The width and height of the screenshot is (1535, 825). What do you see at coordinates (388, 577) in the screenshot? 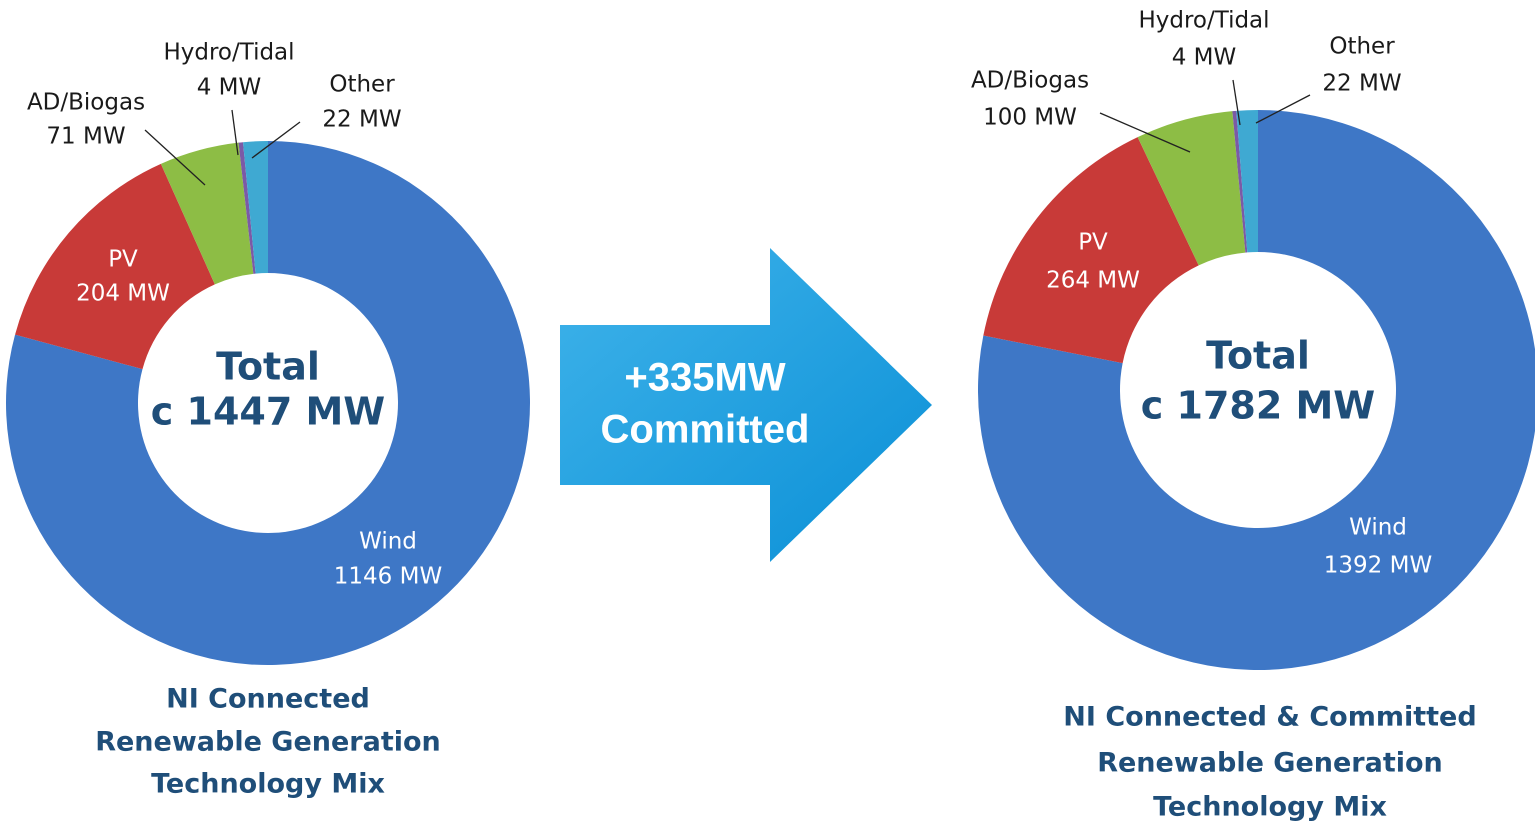
I see `slice-value-label: 1146 MW` at bounding box center [388, 577].